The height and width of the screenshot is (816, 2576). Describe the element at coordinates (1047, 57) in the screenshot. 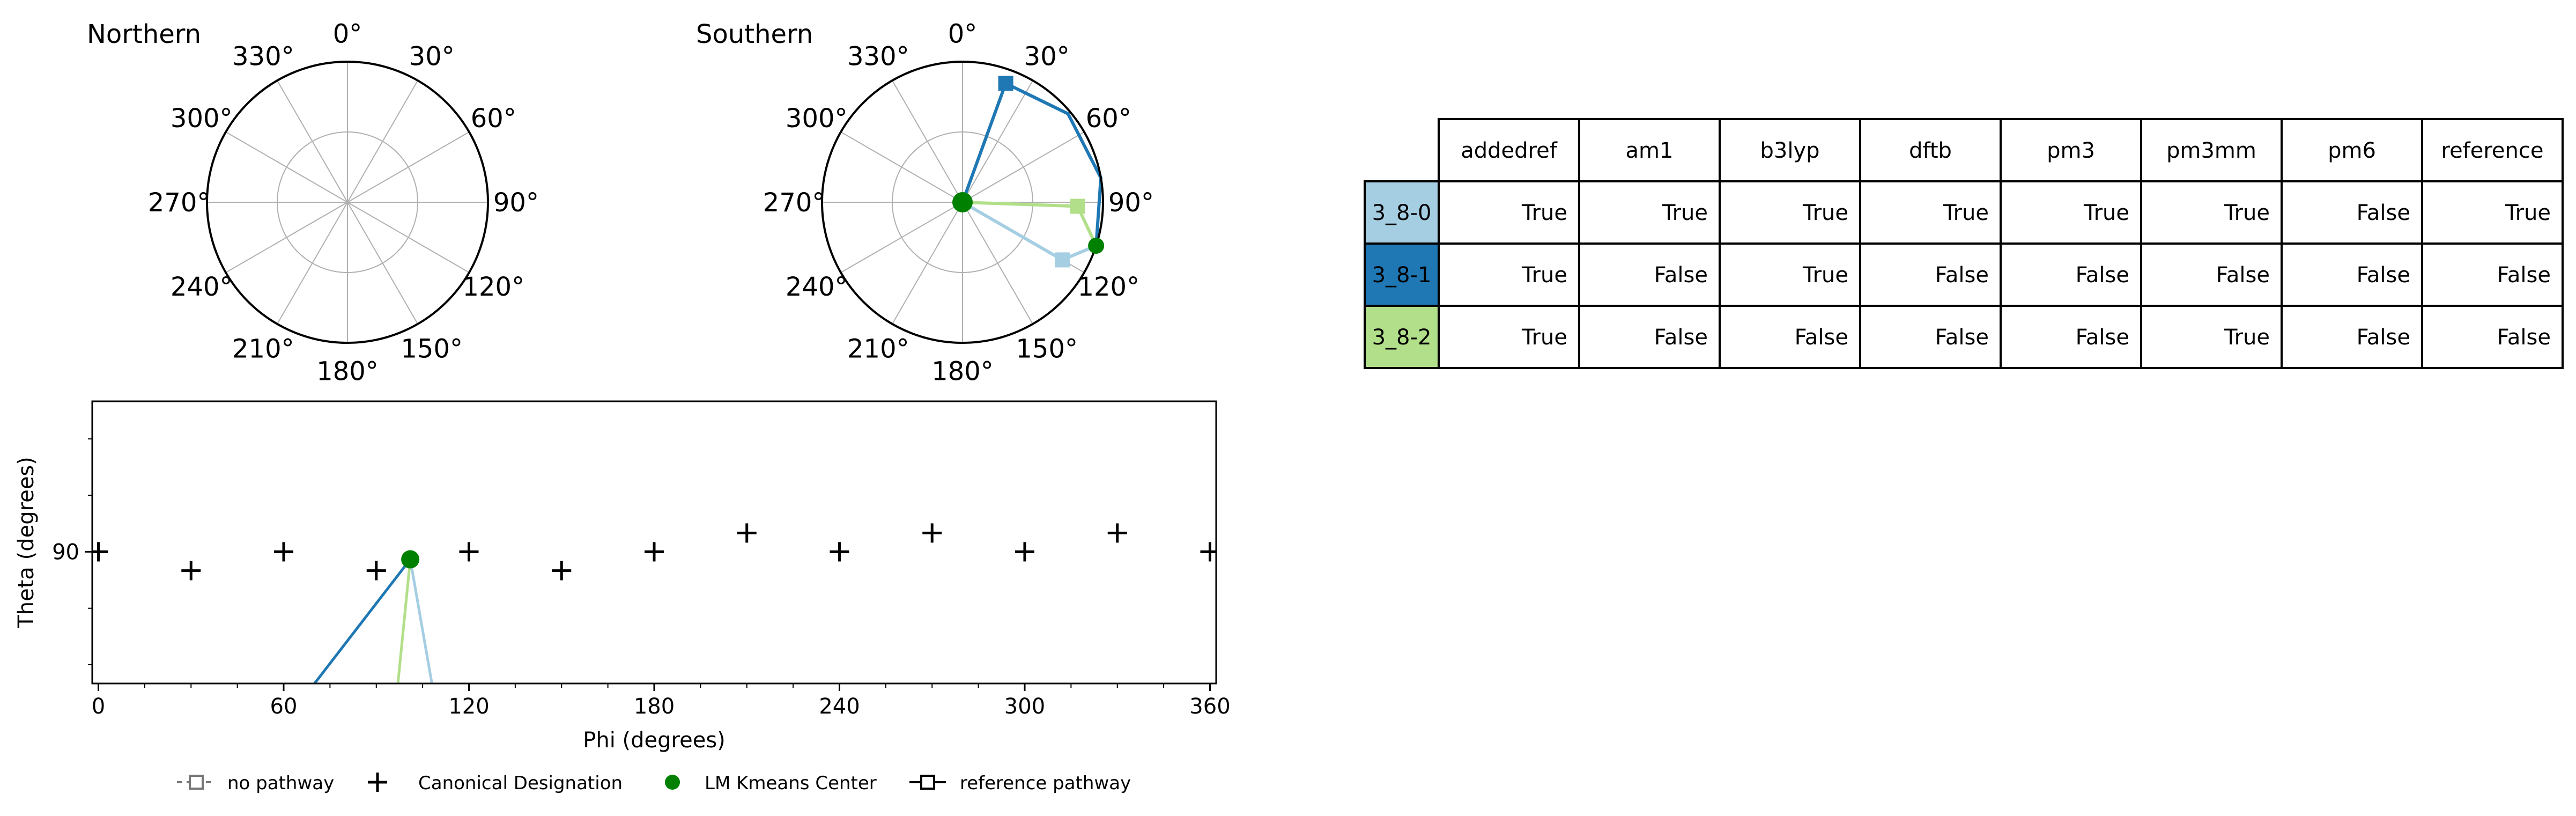

I see `southern-angle-label: 30°` at that location.